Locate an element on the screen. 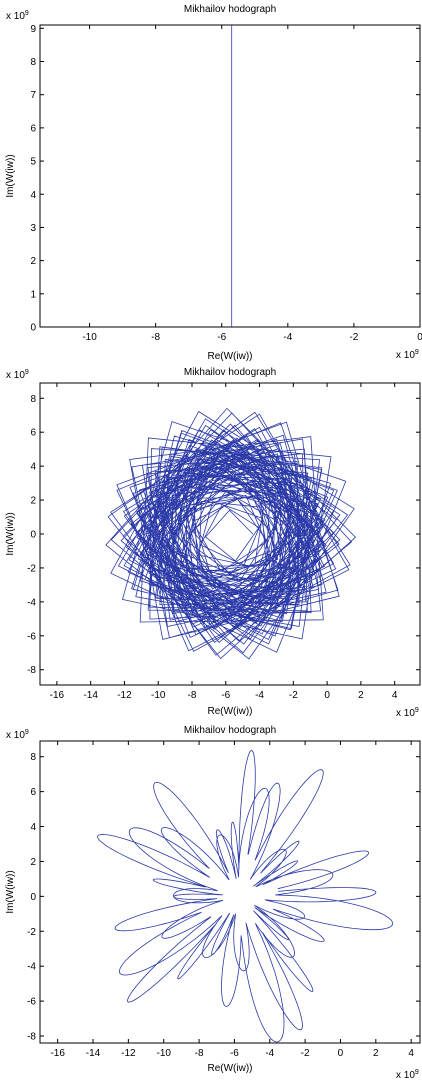  chart-3-x-tick-label: -14 is located at coordinates (93, 1053).